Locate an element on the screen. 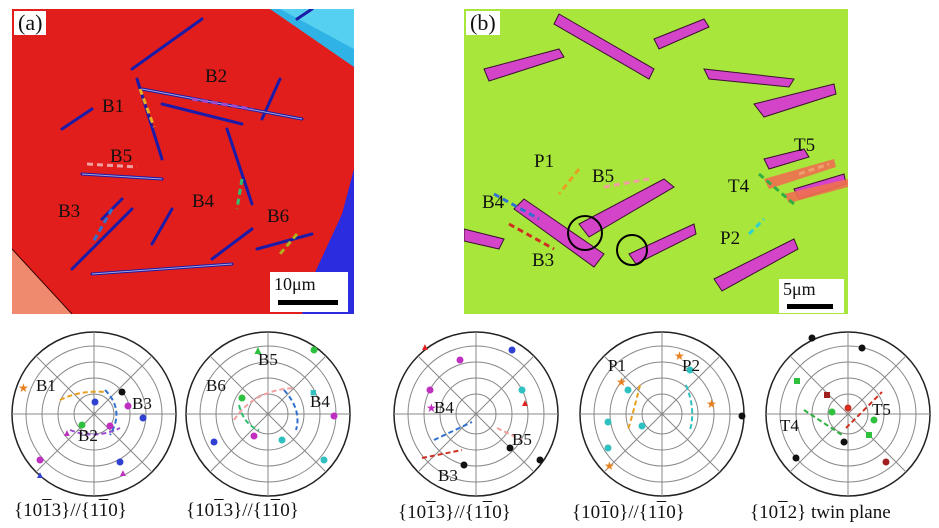  pf3-label-b5: B5 is located at coordinates (522, 439).